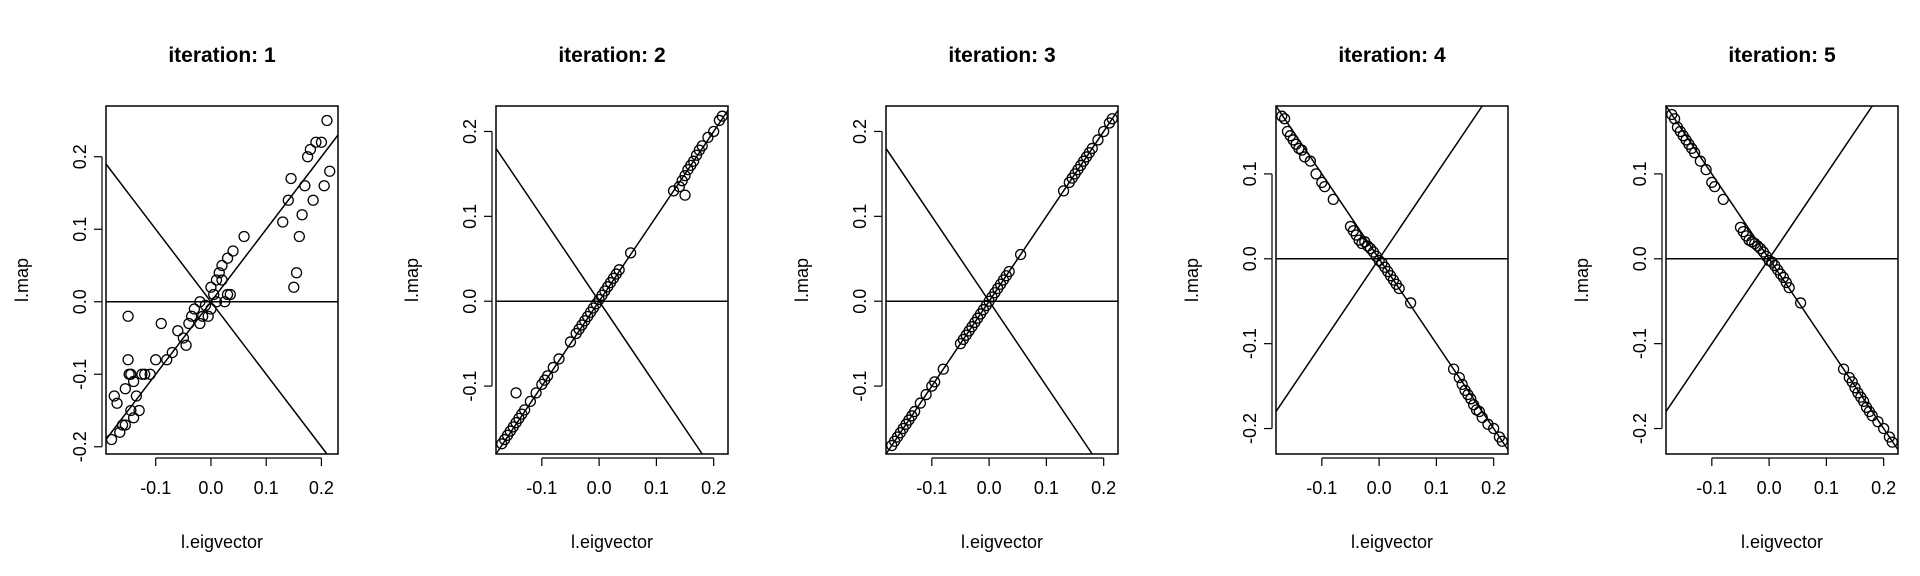 This screenshot has width=1920, height=576. What do you see at coordinates (1250, 173) in the screenshot?
I see `y-tick-label: 0.1` at bounding box center [1250, 173].